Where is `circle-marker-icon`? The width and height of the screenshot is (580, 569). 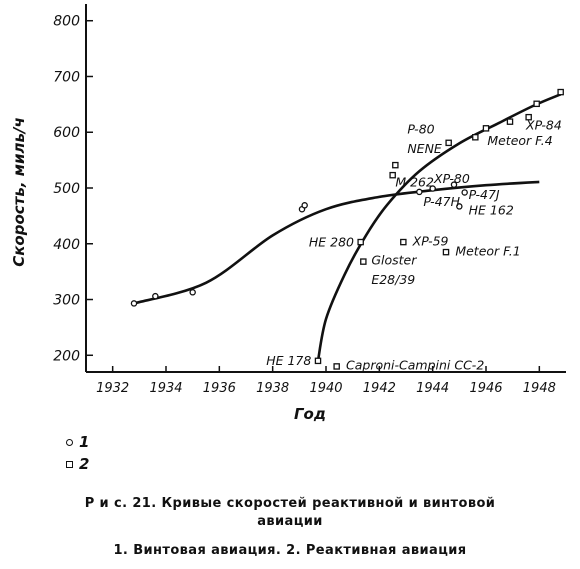
circle-marker-icon is located at coordinates (69, 442).